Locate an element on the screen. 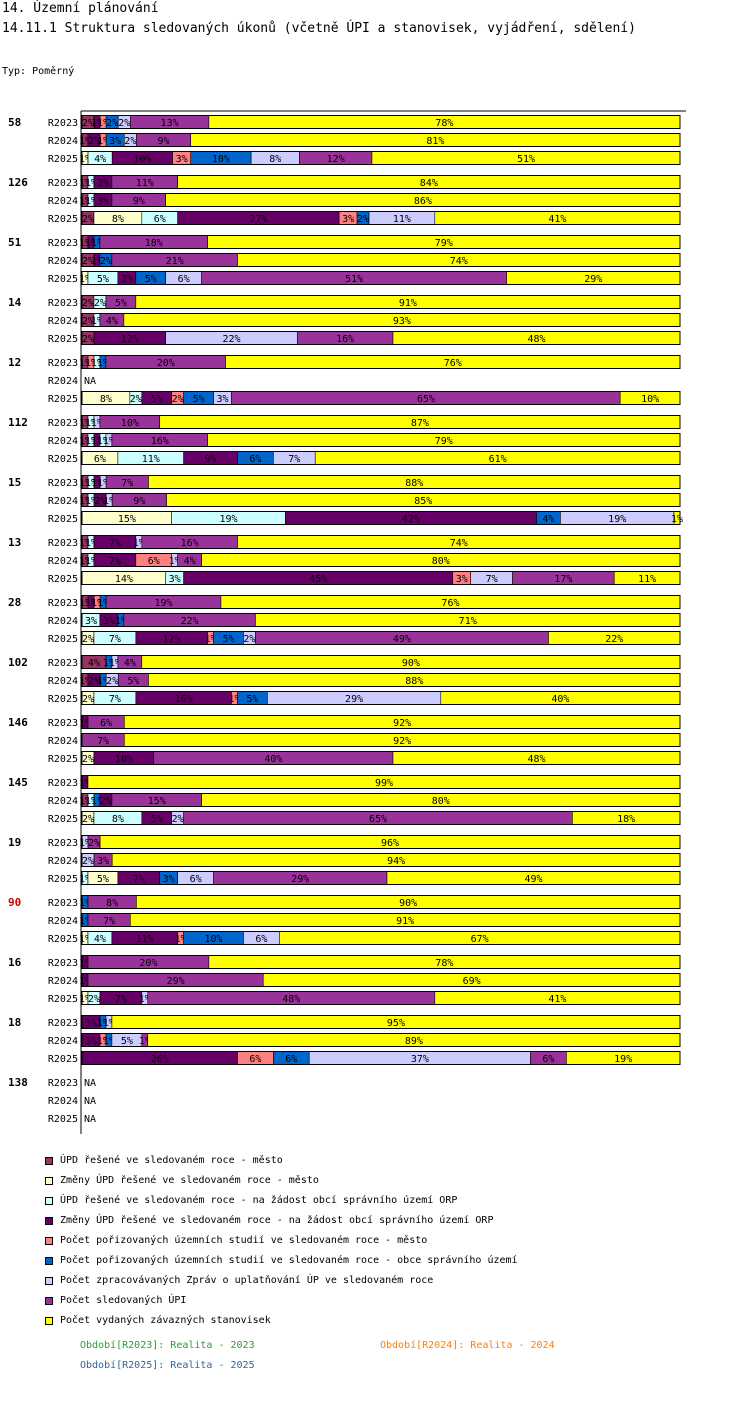 This screenshot has height=1404, width=750. bar-segment-label: 27% is located at coordinates (258, 219).